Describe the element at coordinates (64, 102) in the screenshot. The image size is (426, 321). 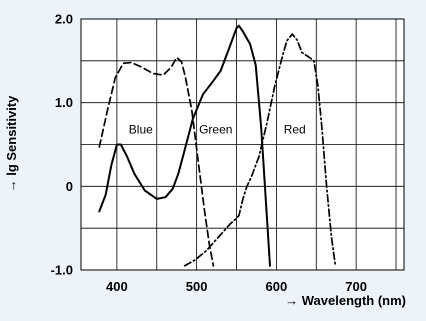
I see `y-tick-label: 1.0` at that location.